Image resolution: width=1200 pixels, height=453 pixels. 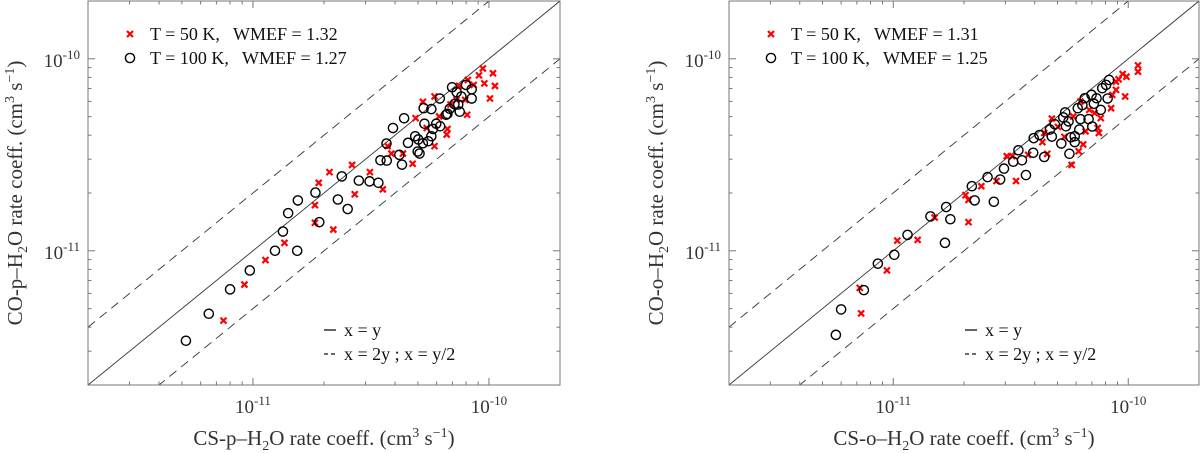 I want to click on legend-label: T = 100 K, WMEF = 1.27, so click(x=248, y=58).